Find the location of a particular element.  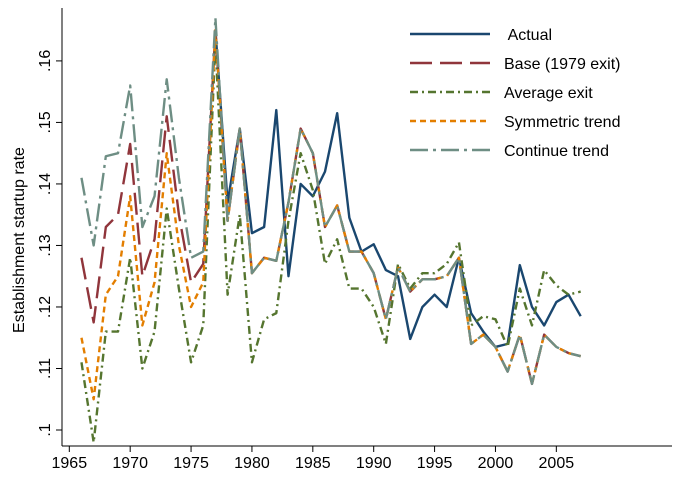

y-axis-label: Establishment startup rate is located at coordinates (19, 240).